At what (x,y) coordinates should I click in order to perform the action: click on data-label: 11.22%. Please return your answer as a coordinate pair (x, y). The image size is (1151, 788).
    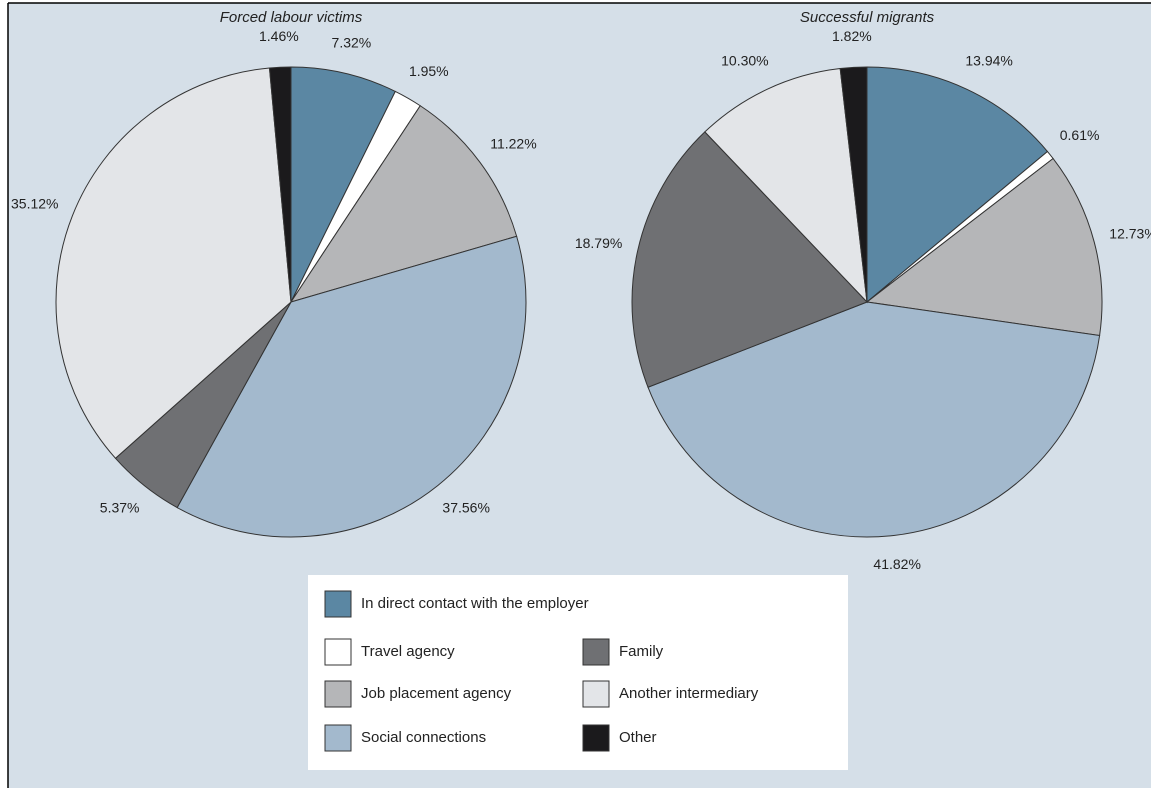
    Looking at the image, I should click on (513, 143).